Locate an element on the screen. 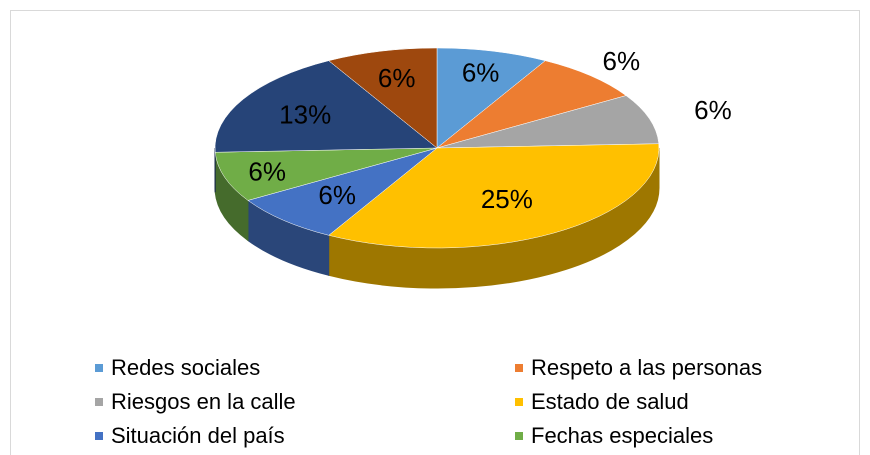 The image size is (870, 455). data-label: 25% is located at coordinates (507, 199).